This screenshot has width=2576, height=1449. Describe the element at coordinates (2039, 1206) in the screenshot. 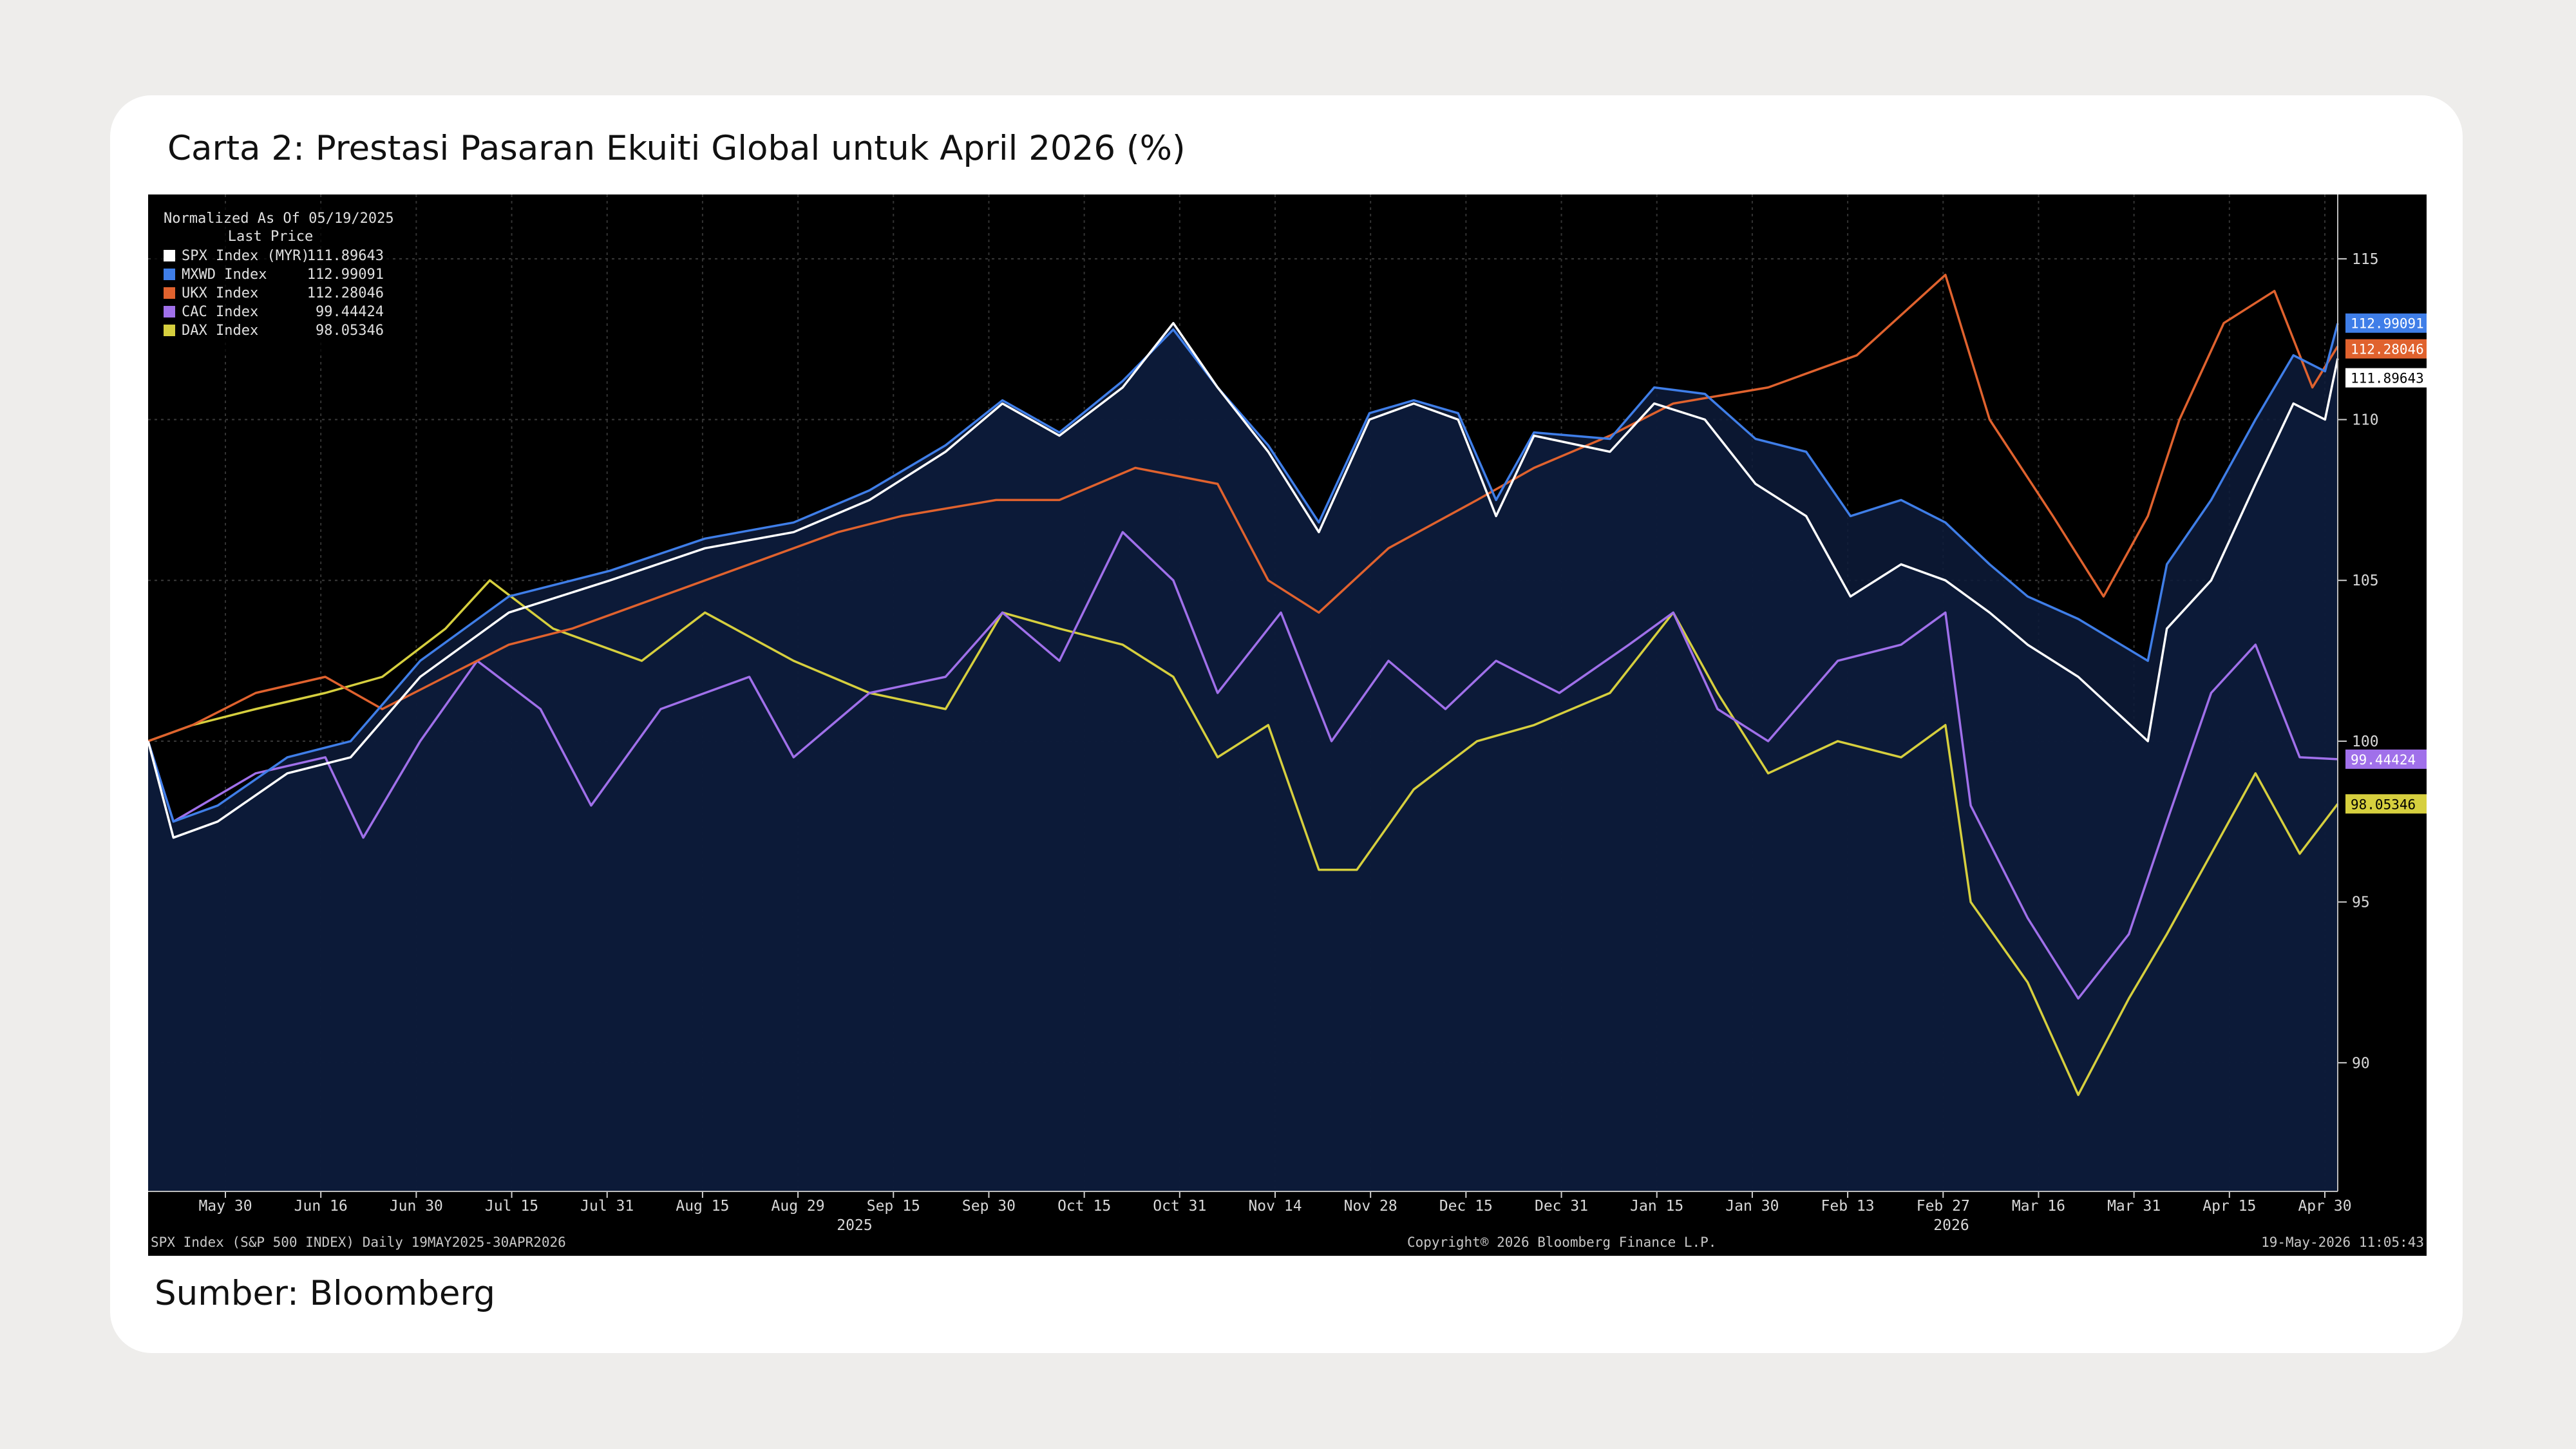

I see `x-tick-label: Mar 16` at that location.